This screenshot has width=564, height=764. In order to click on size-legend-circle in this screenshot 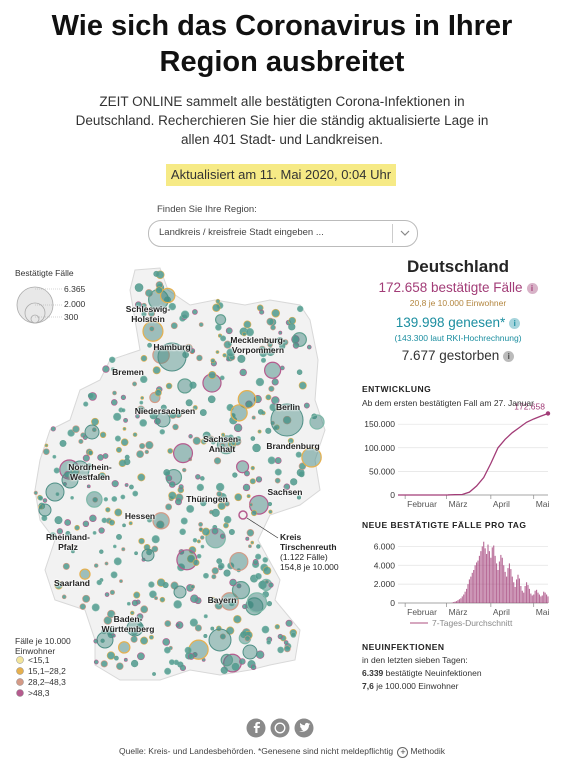, I will do `click(35, 319)`.